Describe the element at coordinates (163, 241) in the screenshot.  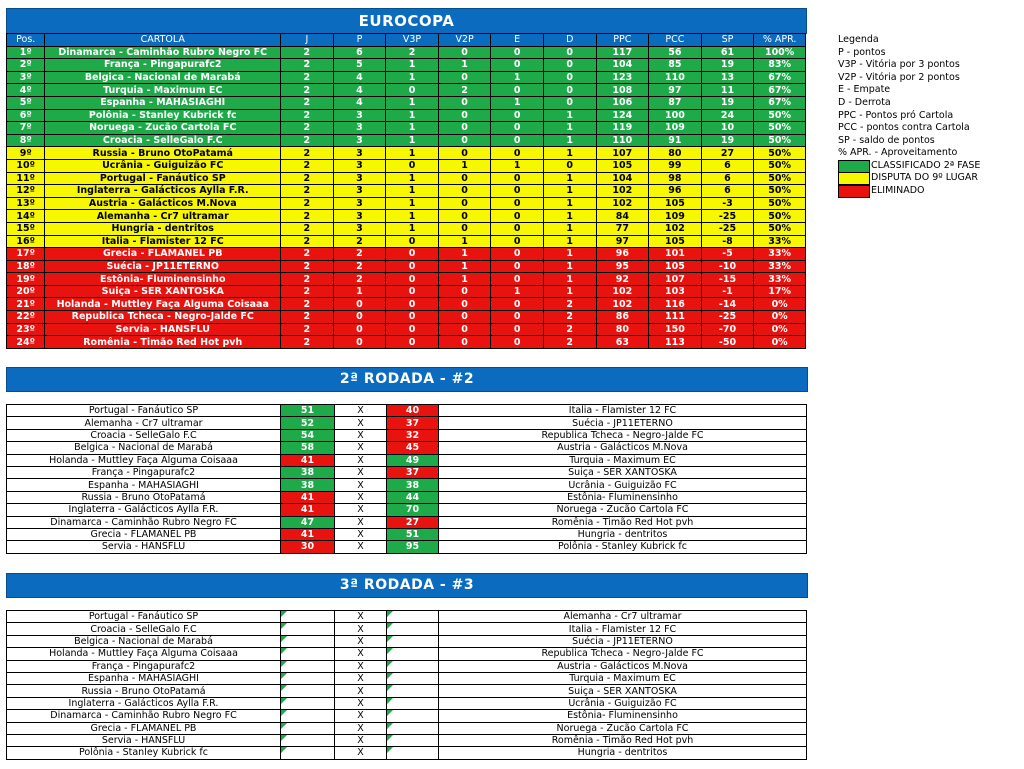
I see `standings-cell-team: Italia - Flamister 12 FC` at that location.